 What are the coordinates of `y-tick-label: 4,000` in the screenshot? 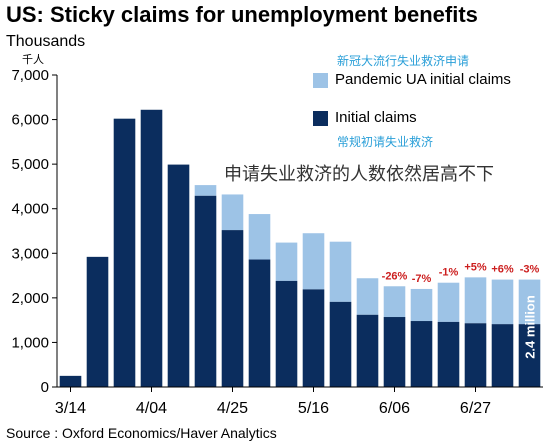 It's located at (30, 209).